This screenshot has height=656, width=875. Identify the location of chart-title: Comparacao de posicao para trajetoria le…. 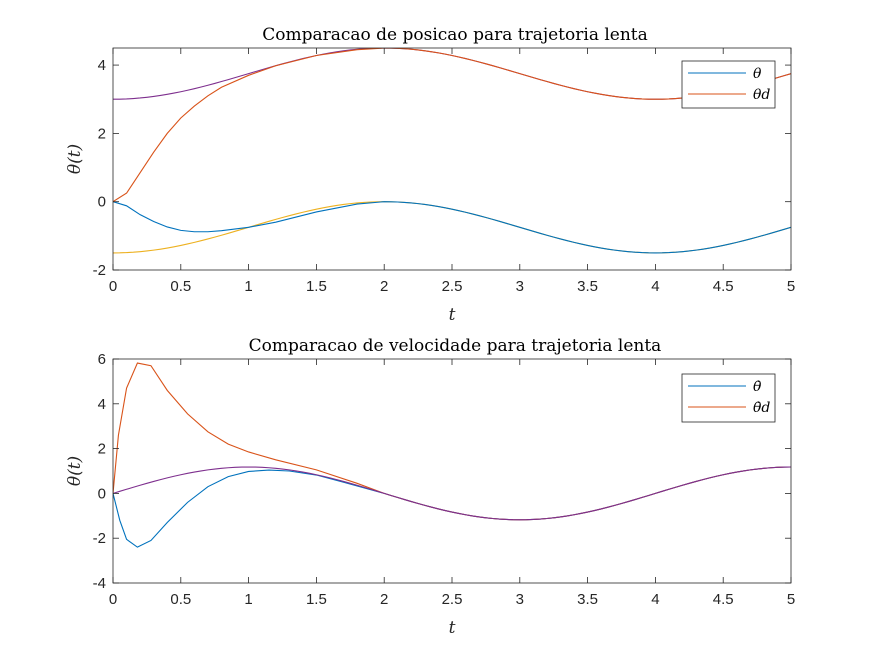
(455, 35).